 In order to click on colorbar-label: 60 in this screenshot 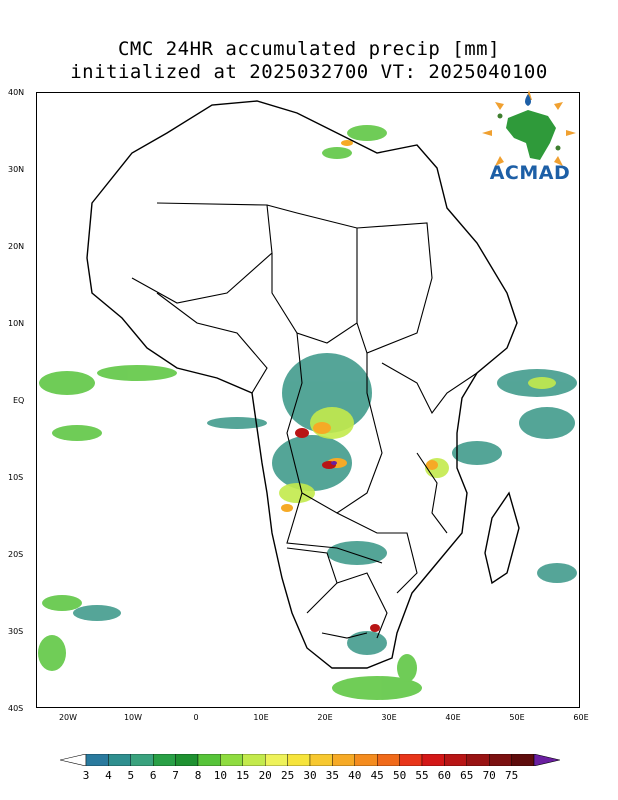, I will do `click(444, 775)`.